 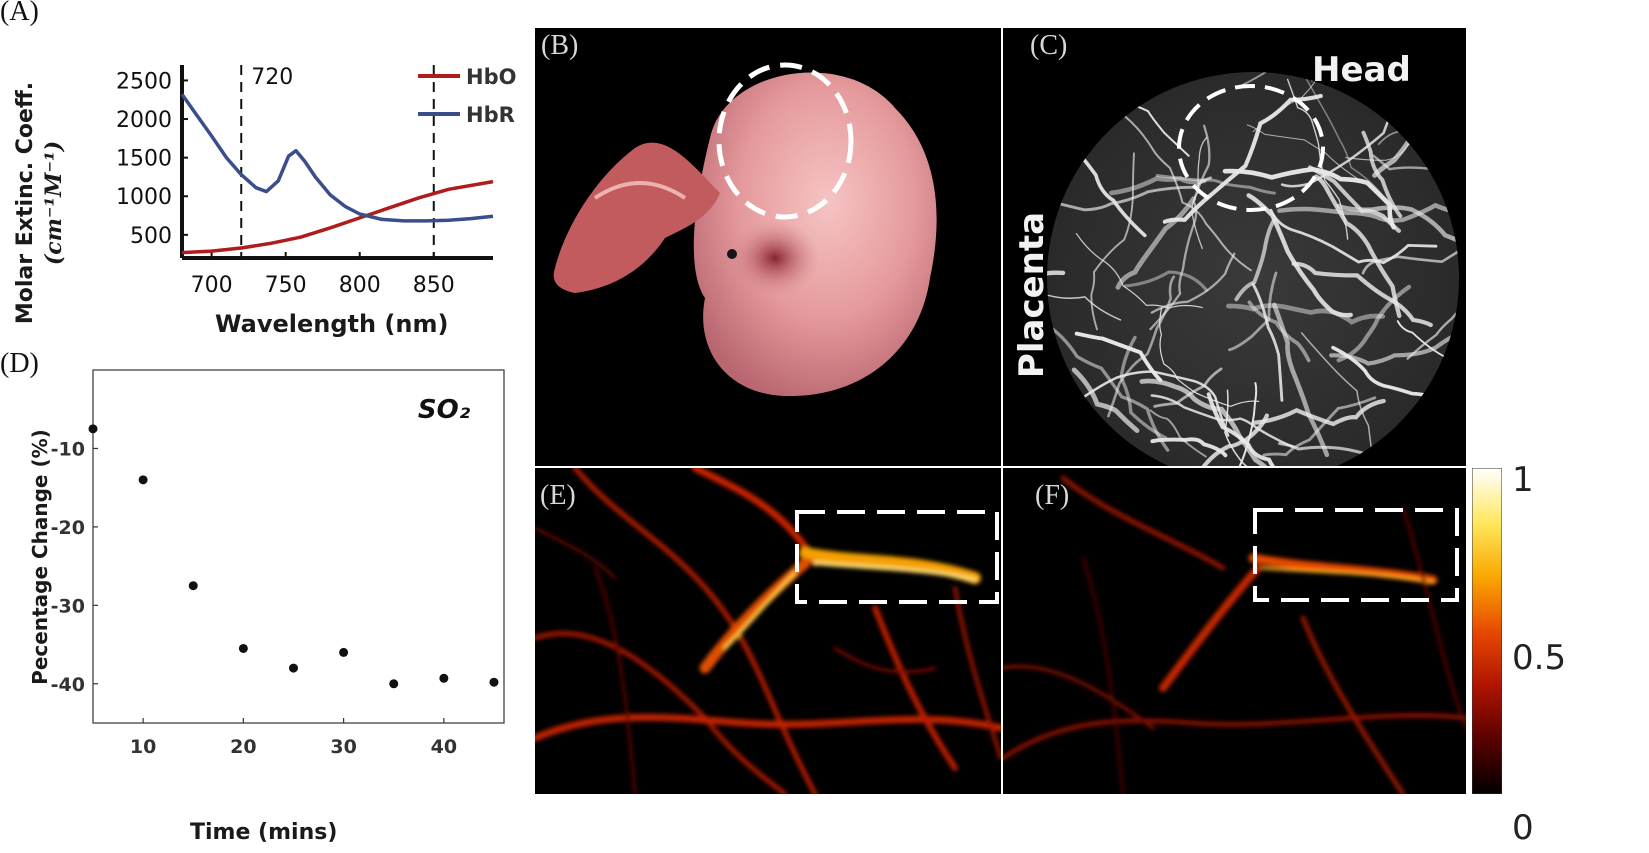 I want to click on chart-d-frame, so click(x=298, y=546).